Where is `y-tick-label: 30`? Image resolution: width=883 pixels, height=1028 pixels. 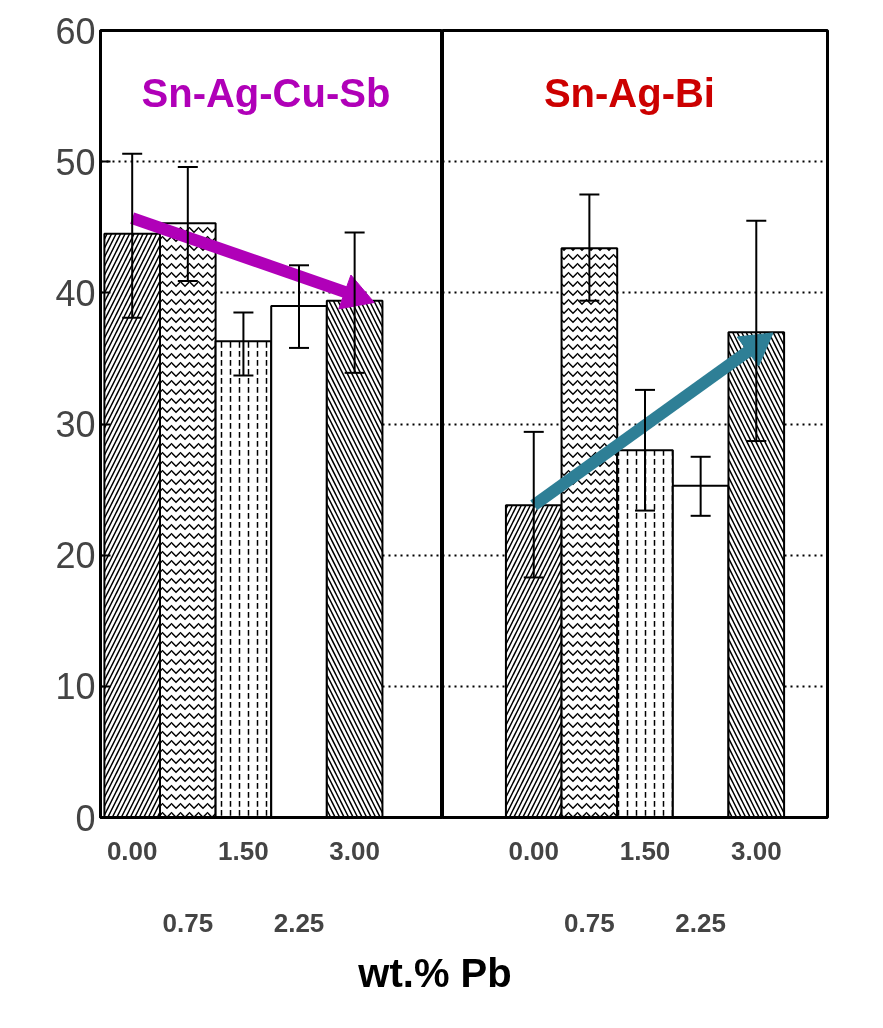 y-tick-label: 30 is located at coordinates (75, 424).